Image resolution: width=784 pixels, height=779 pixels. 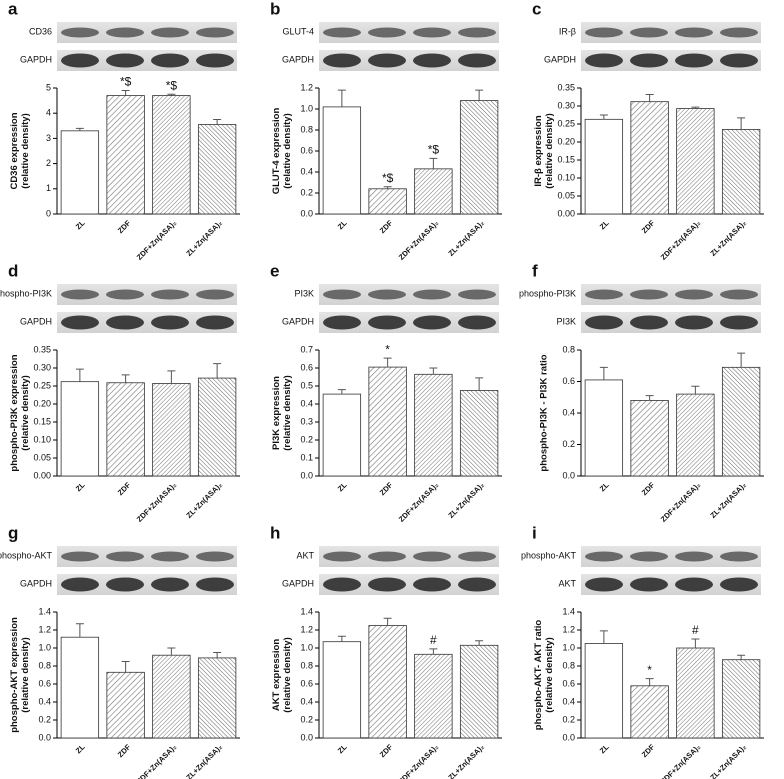 I want to click on y-tick-label: 0.5, so click(x=306, y=385).